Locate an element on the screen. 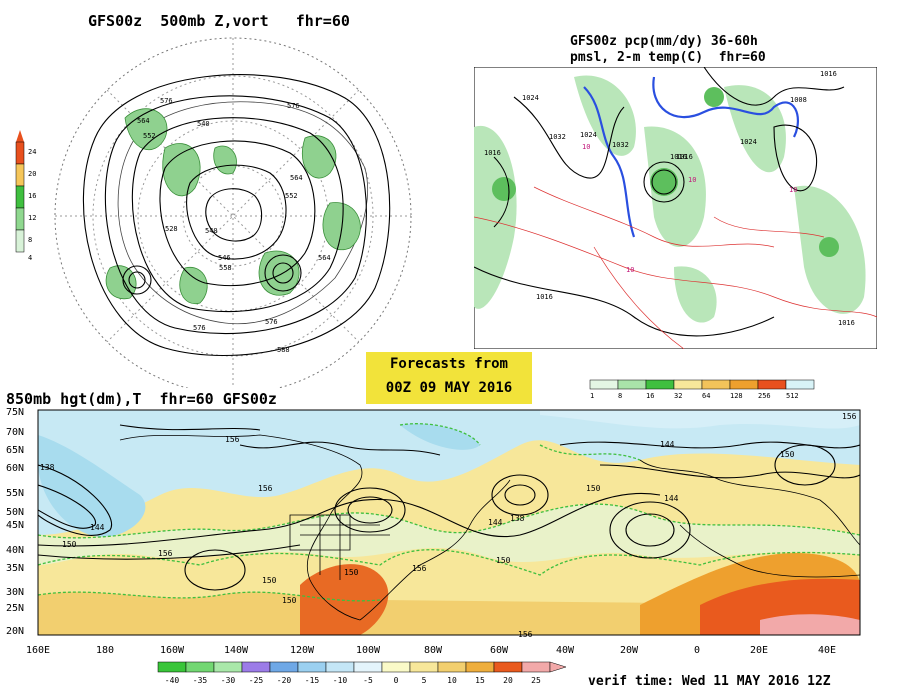  temp-colorbar-label: -5 is located at coordinates (368, 680).